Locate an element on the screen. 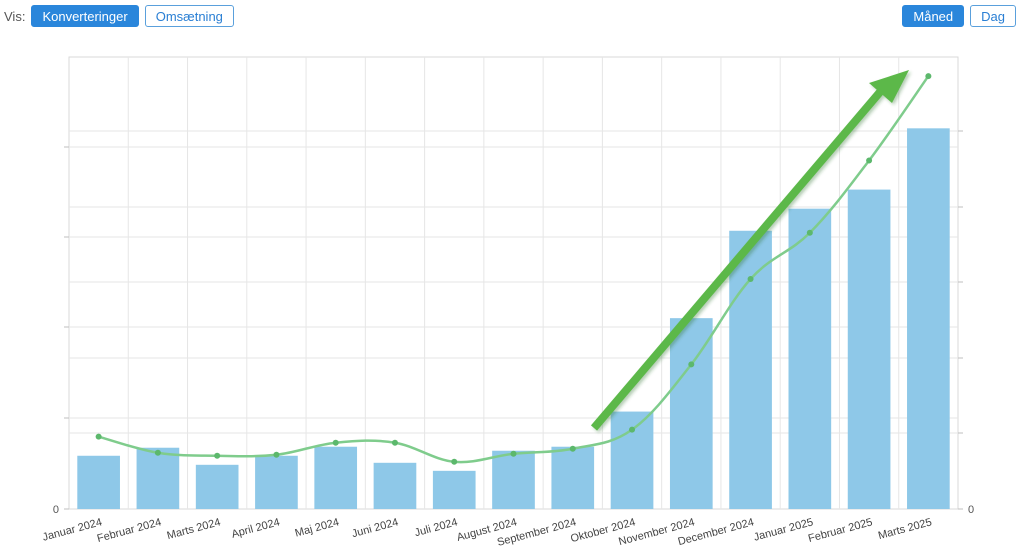  omsaetning-button: Omsætning is located at coordinates (189, 16).